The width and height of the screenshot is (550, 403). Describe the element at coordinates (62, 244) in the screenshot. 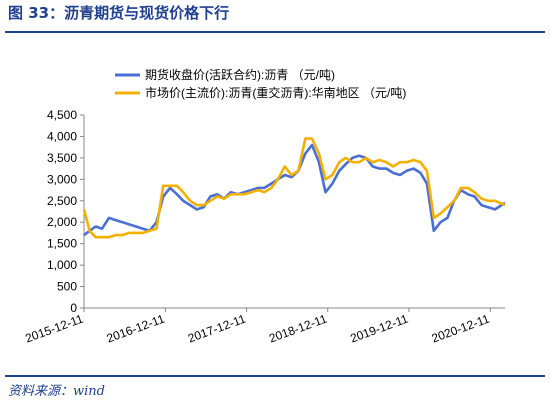

I see `y-tick-label: 1,500` at that location.